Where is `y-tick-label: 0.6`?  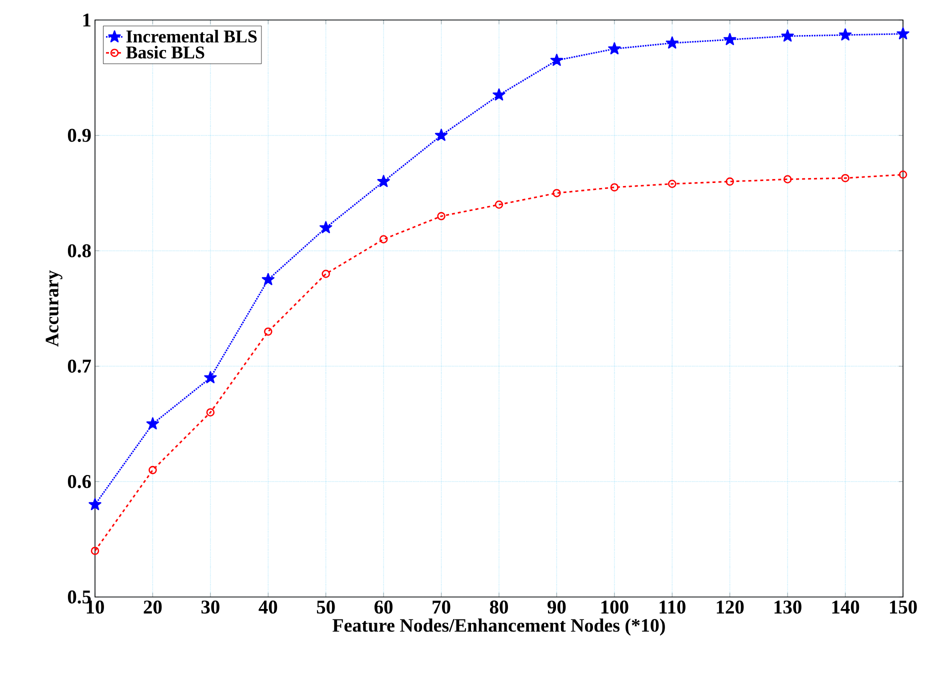 y-tick-label: 0.6 is located at coordinates (79, 481).